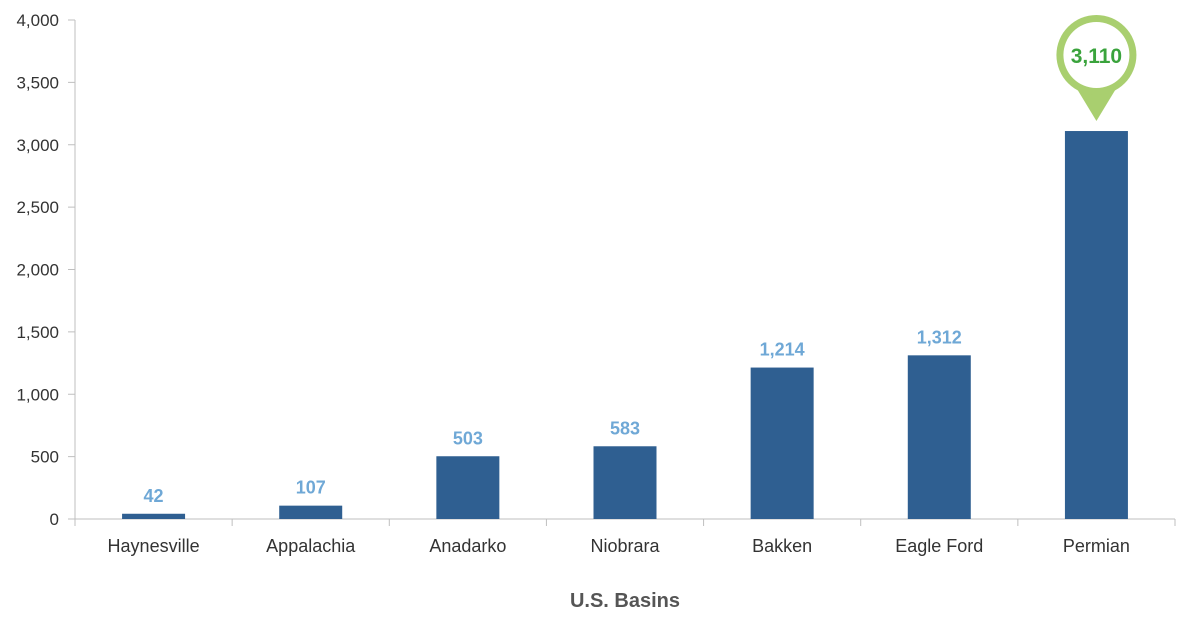 The image size is (1184, 618). Describe the element at coordinates (939, 337) in the screenshot. I see `data-label: 1,312` at that location.